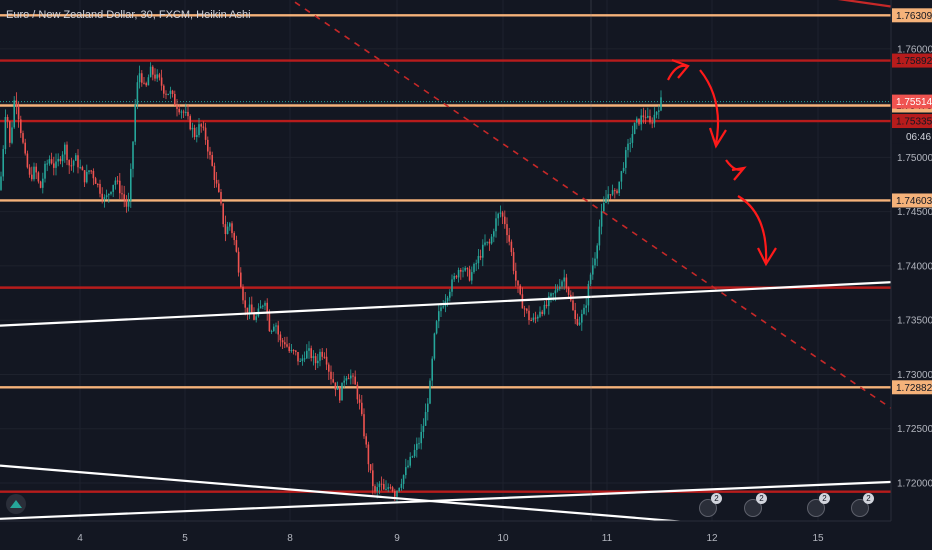  Describe the element at coordinates (914, 16) in the screenshot. I see `price-tag-label: 1.76309` at that location.